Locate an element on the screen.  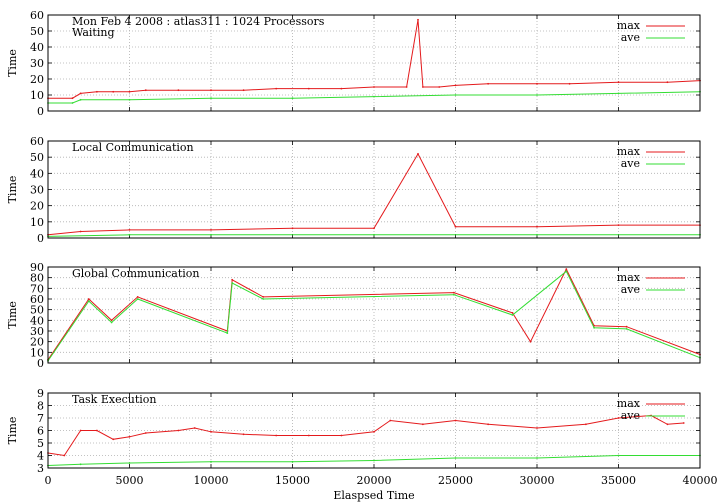
x-tick-label: 15000 is located at coordinates (292, 480).